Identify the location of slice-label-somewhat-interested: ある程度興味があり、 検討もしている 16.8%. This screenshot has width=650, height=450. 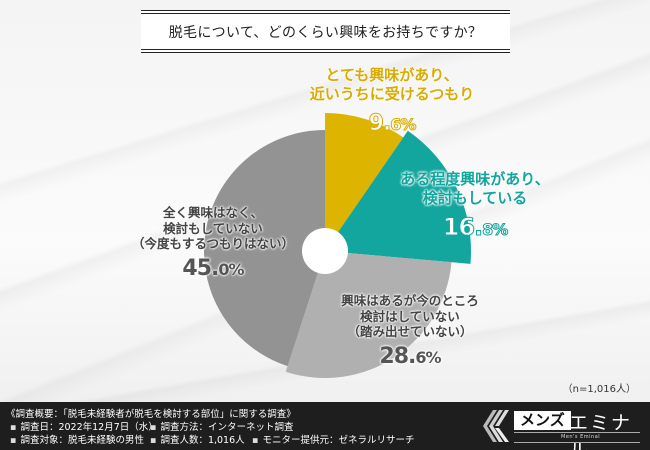
(475, 206).